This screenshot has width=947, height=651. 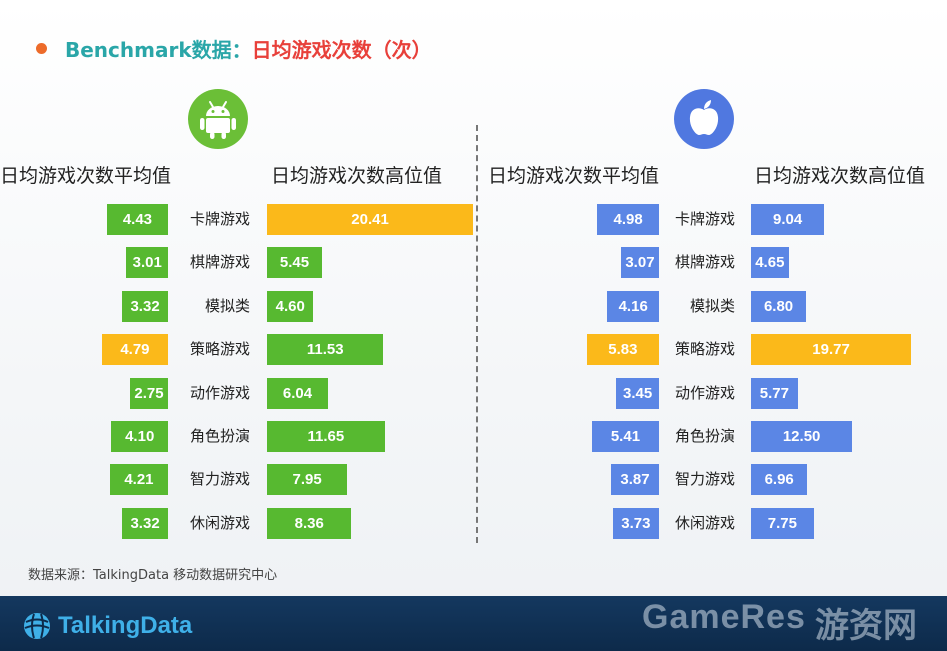 I want to click on android-avg-value-label: 3.01, so click(x=147, y=263).